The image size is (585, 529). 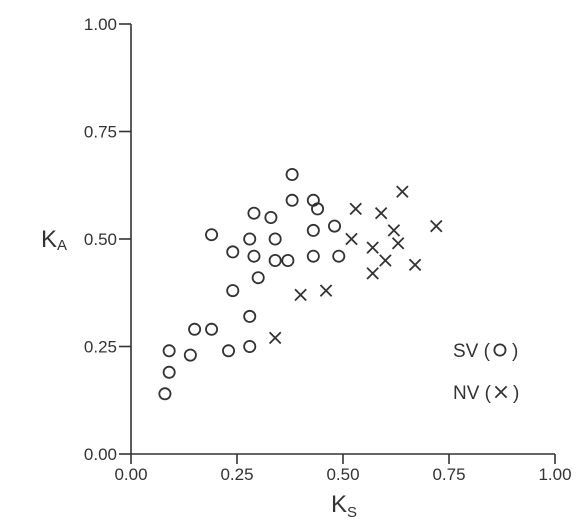 What do you see at coordinates (448, 474) in the screenshot?
I see `x-tick-label-3: 0.75` at bounding box center [448, 474].